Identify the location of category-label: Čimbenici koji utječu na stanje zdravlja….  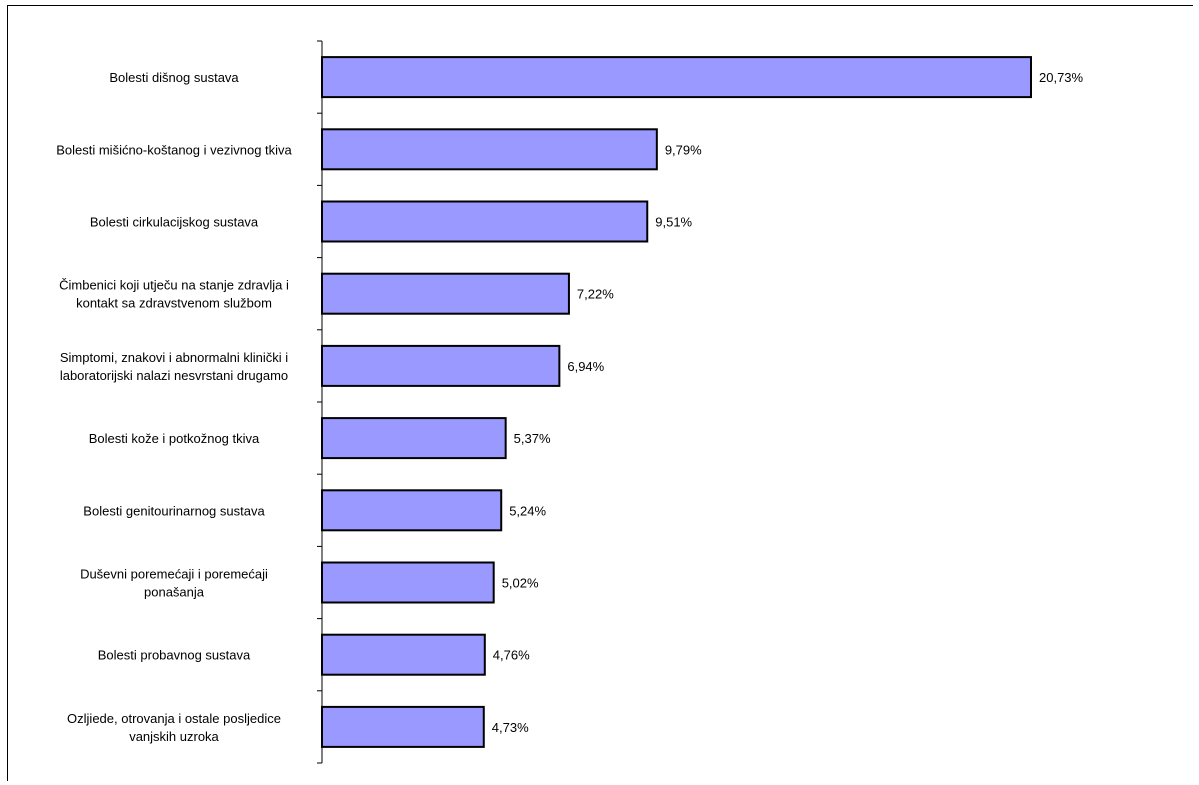
(174, 294).